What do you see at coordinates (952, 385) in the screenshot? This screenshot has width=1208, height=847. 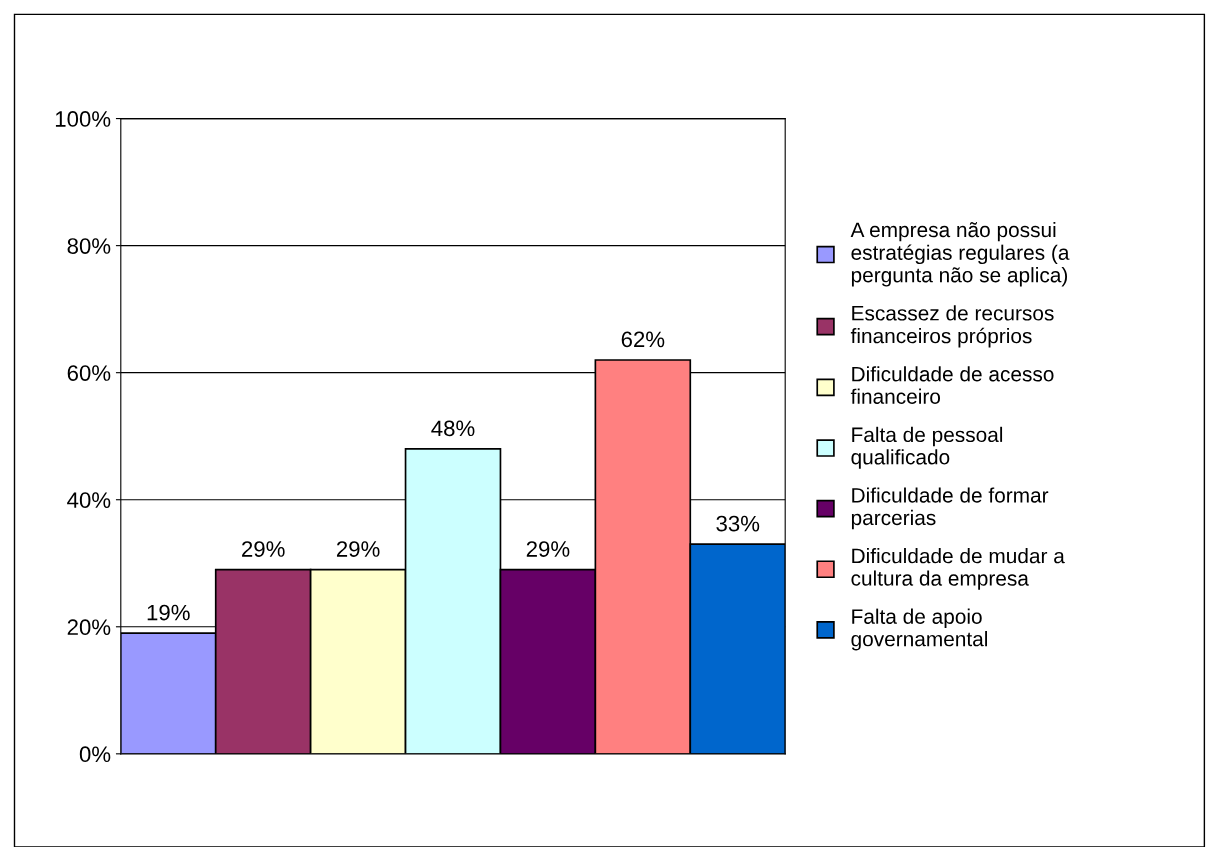 I see `legend-label: Dificuldade de acesso financeiro` at bounding box center [952, 385].